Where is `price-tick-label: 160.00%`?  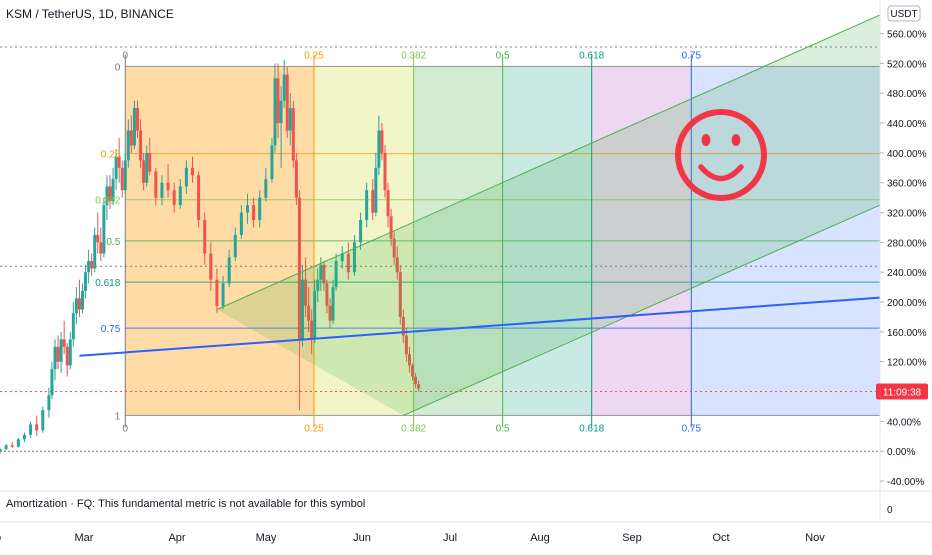 price-tick-label: 160.00% is located at coordinates (907, 333).